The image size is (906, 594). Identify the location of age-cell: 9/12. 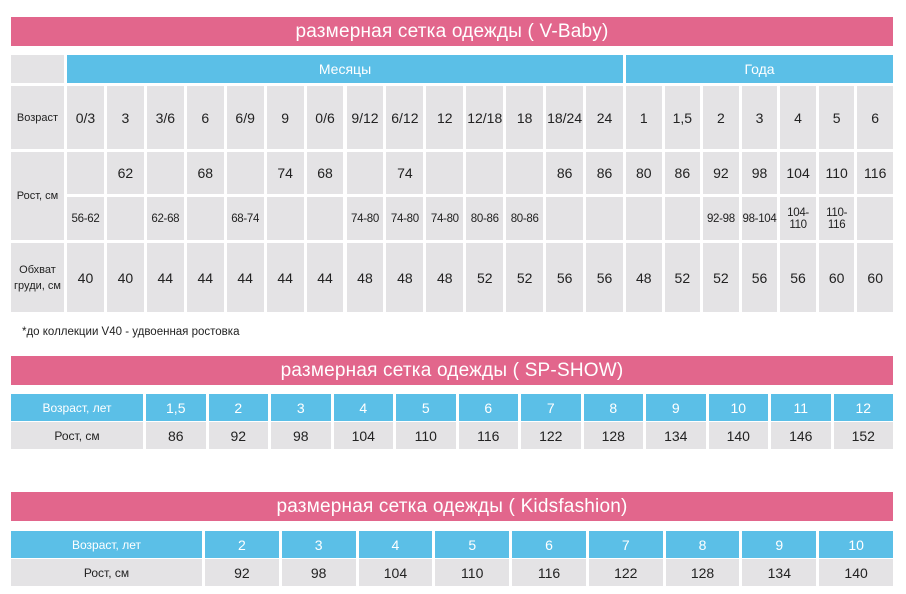
(365, 117).